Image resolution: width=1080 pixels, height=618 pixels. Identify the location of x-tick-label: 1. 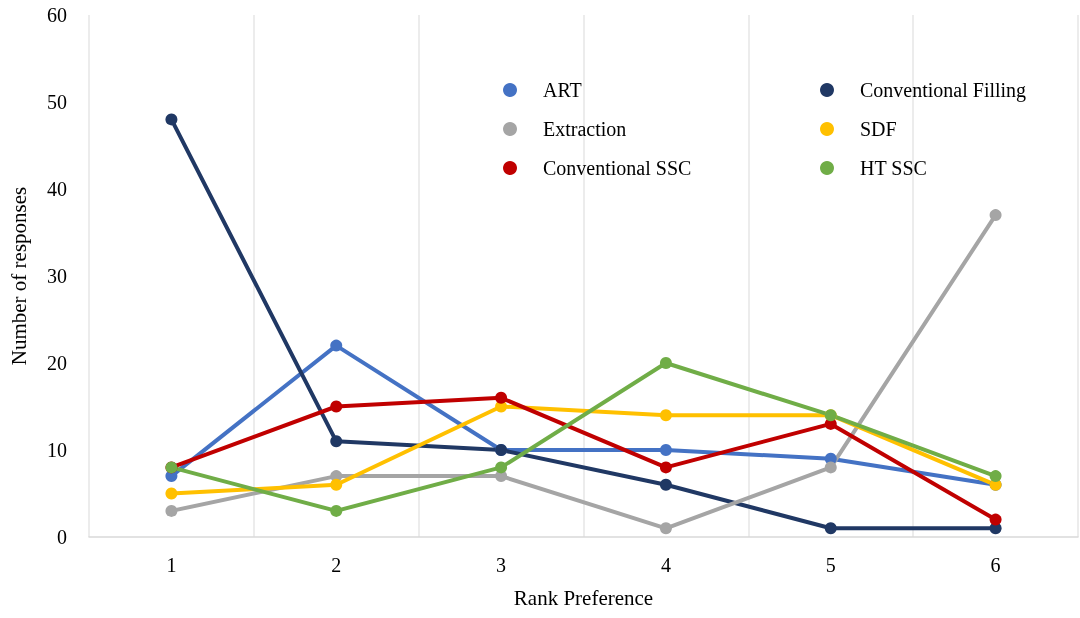
(171, 565).